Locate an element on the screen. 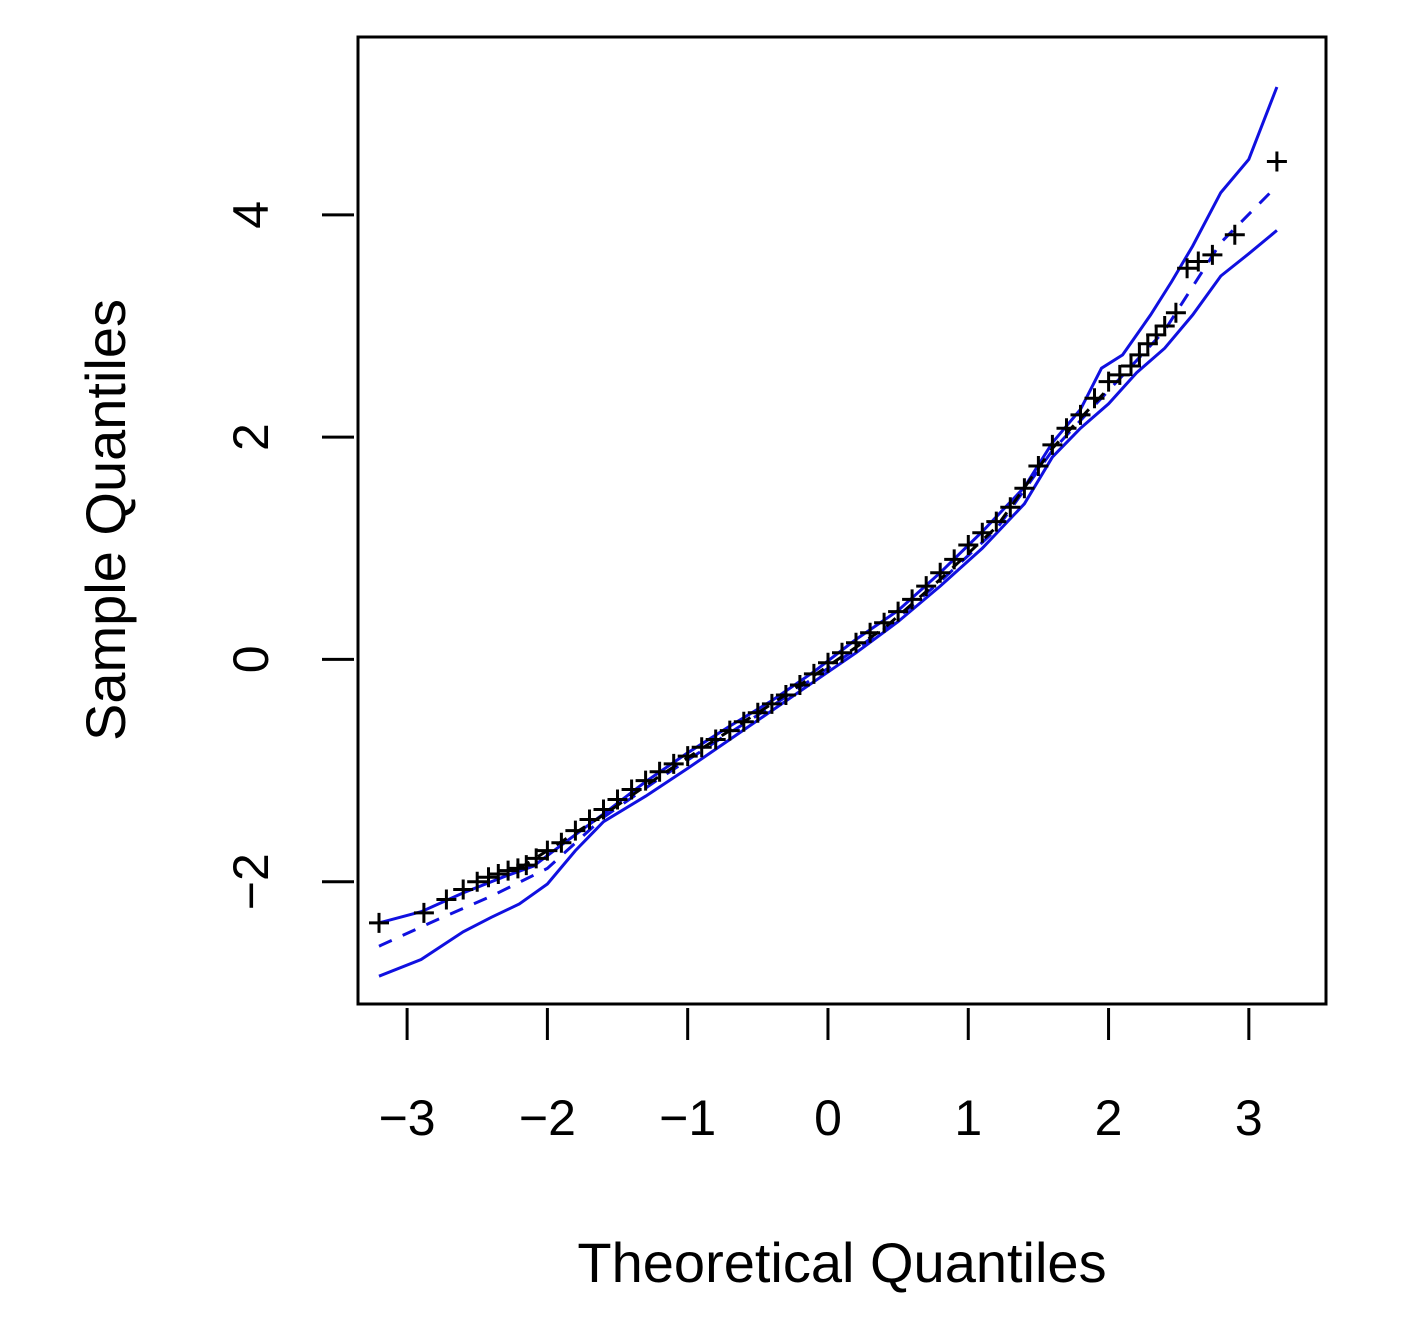  x-tick-label: −3 is located at coordinates (407, 1118).